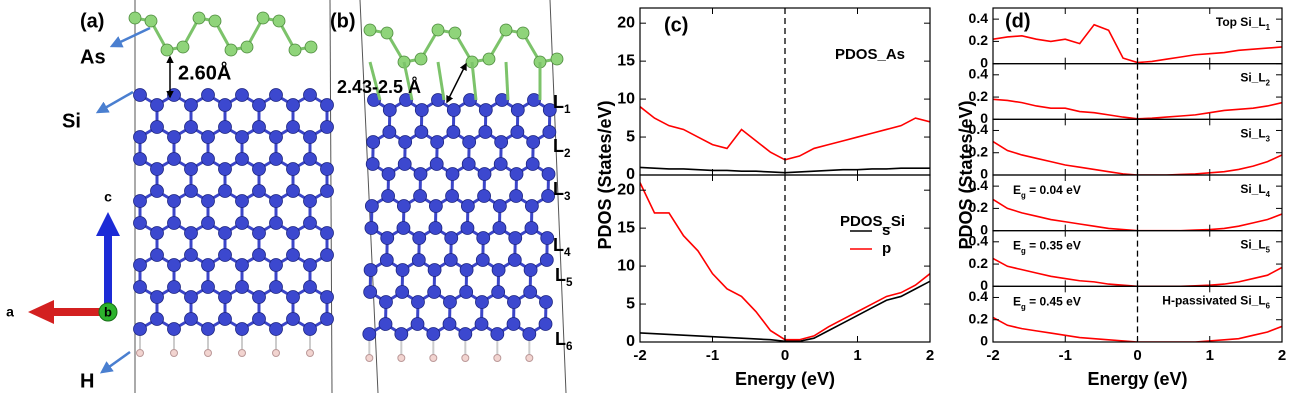  Describe the element at coordinates (1018, 21) in the screenshot. I see `panel-label: (d)` at that location.